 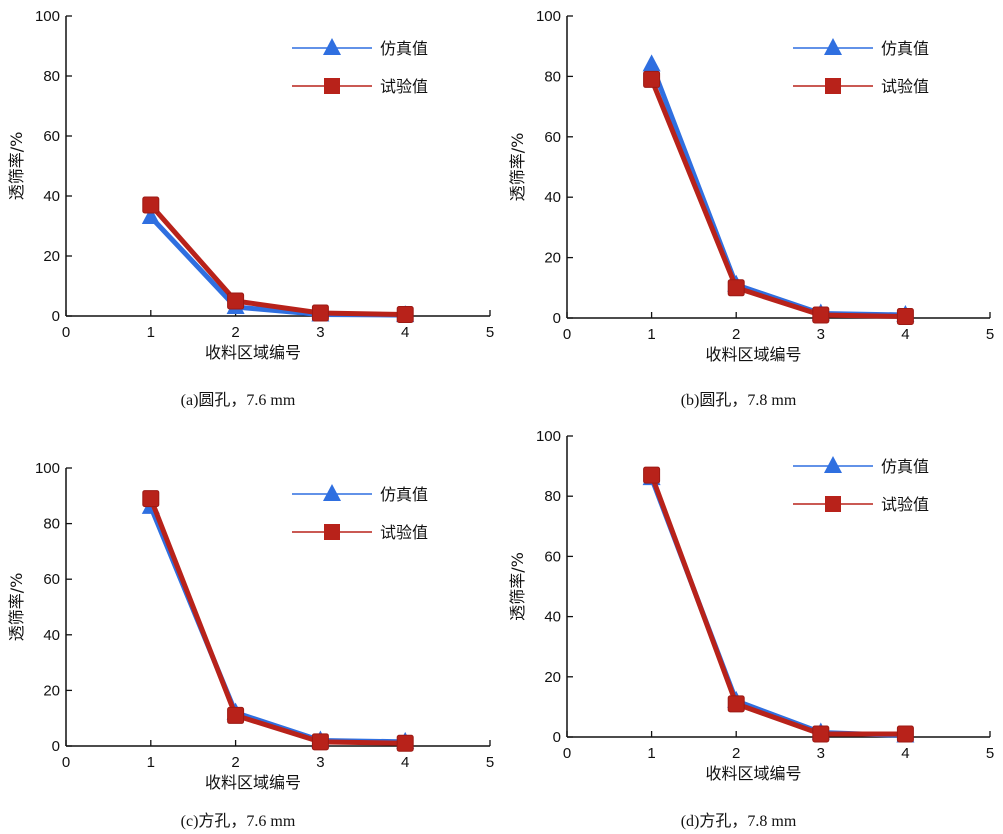 I want to click on subplot-caption: (b)圆孔，7.8 mm, so click(x=739, y=400).